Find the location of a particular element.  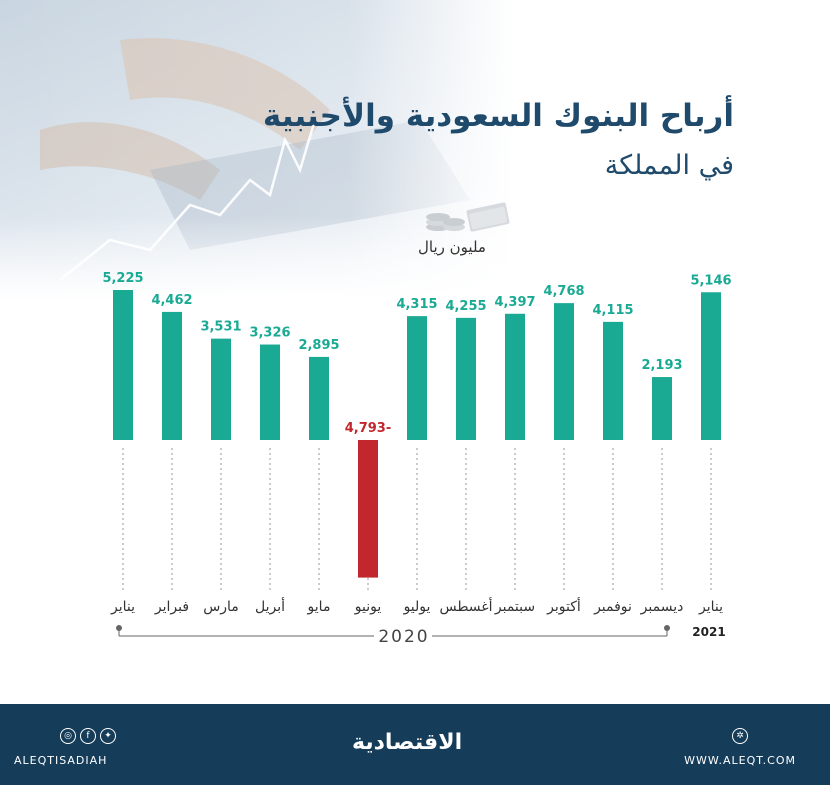

year-label-2021: 2021 is located at coordinates (708, 632).